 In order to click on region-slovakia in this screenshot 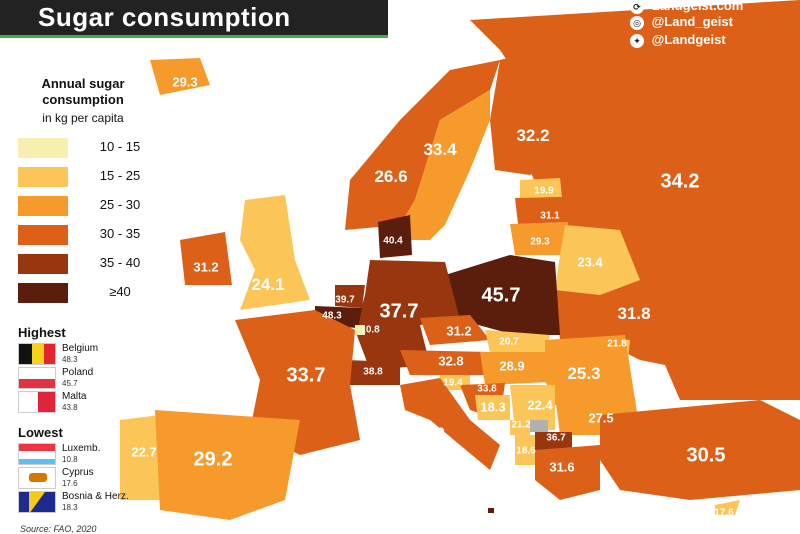, I will do `click(517, 341)`.